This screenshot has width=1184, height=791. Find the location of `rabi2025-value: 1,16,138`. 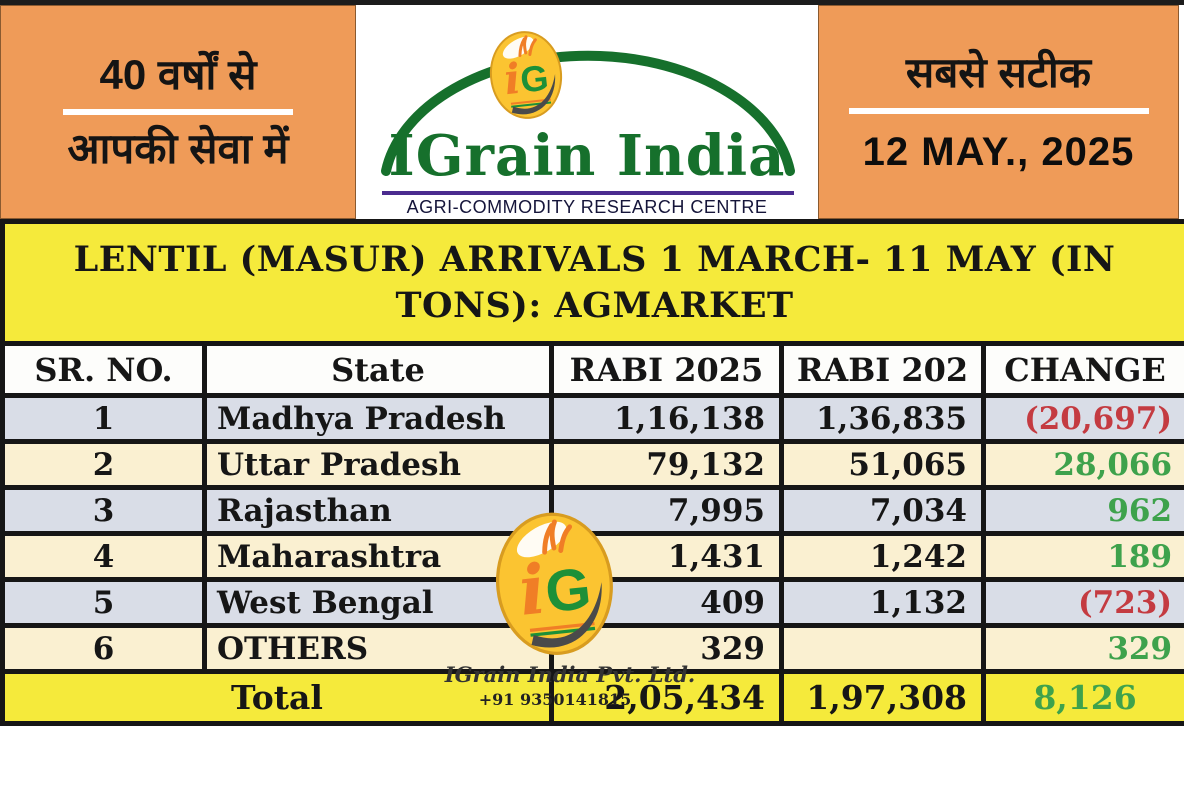

rabi2025-value: 1,16,138 is located at coordinates (666, 418).